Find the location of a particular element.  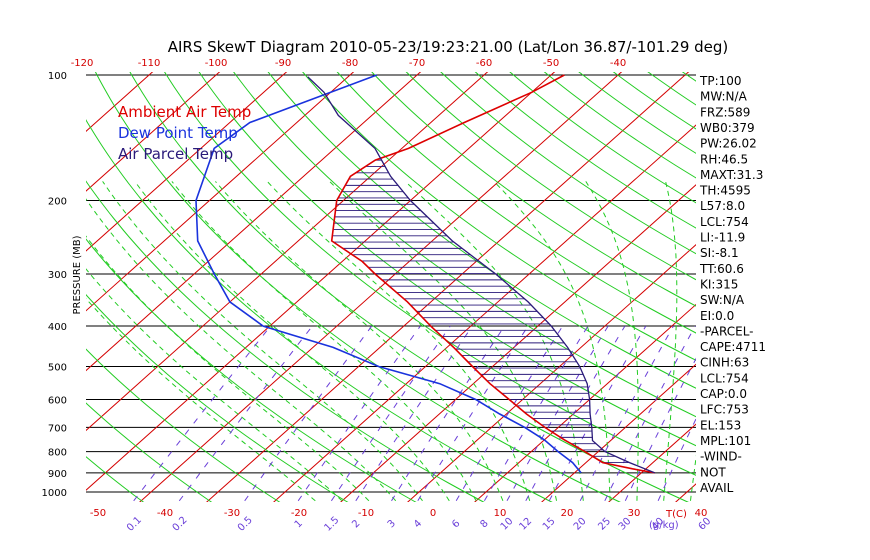

index-entry: SW:N/A is located at coordinates (722, 300).